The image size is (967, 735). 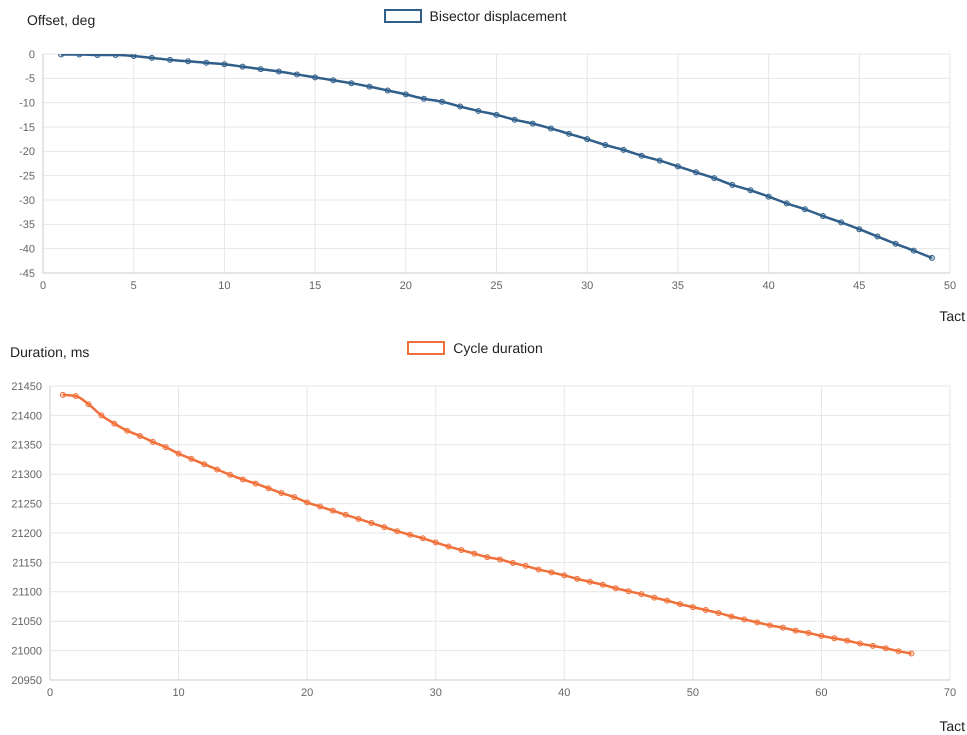 I want to click on x-tick-label: 70, so click(x=950, y=692).